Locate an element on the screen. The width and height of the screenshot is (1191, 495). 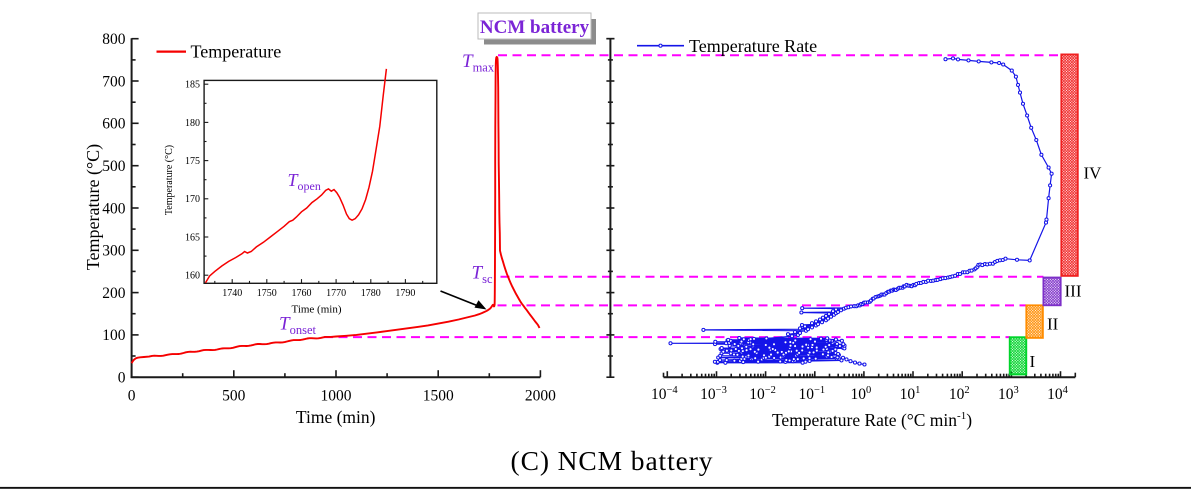
svg-text: 1750 is located at coordinates (267, 293).